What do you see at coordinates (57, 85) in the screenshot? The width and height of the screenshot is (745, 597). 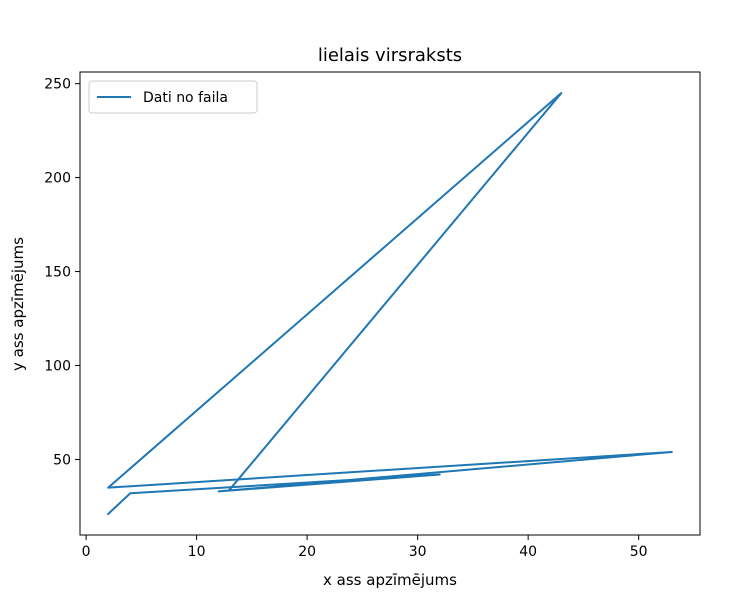 I see `y-tick-label: 250` at bounding box center [57, 85].